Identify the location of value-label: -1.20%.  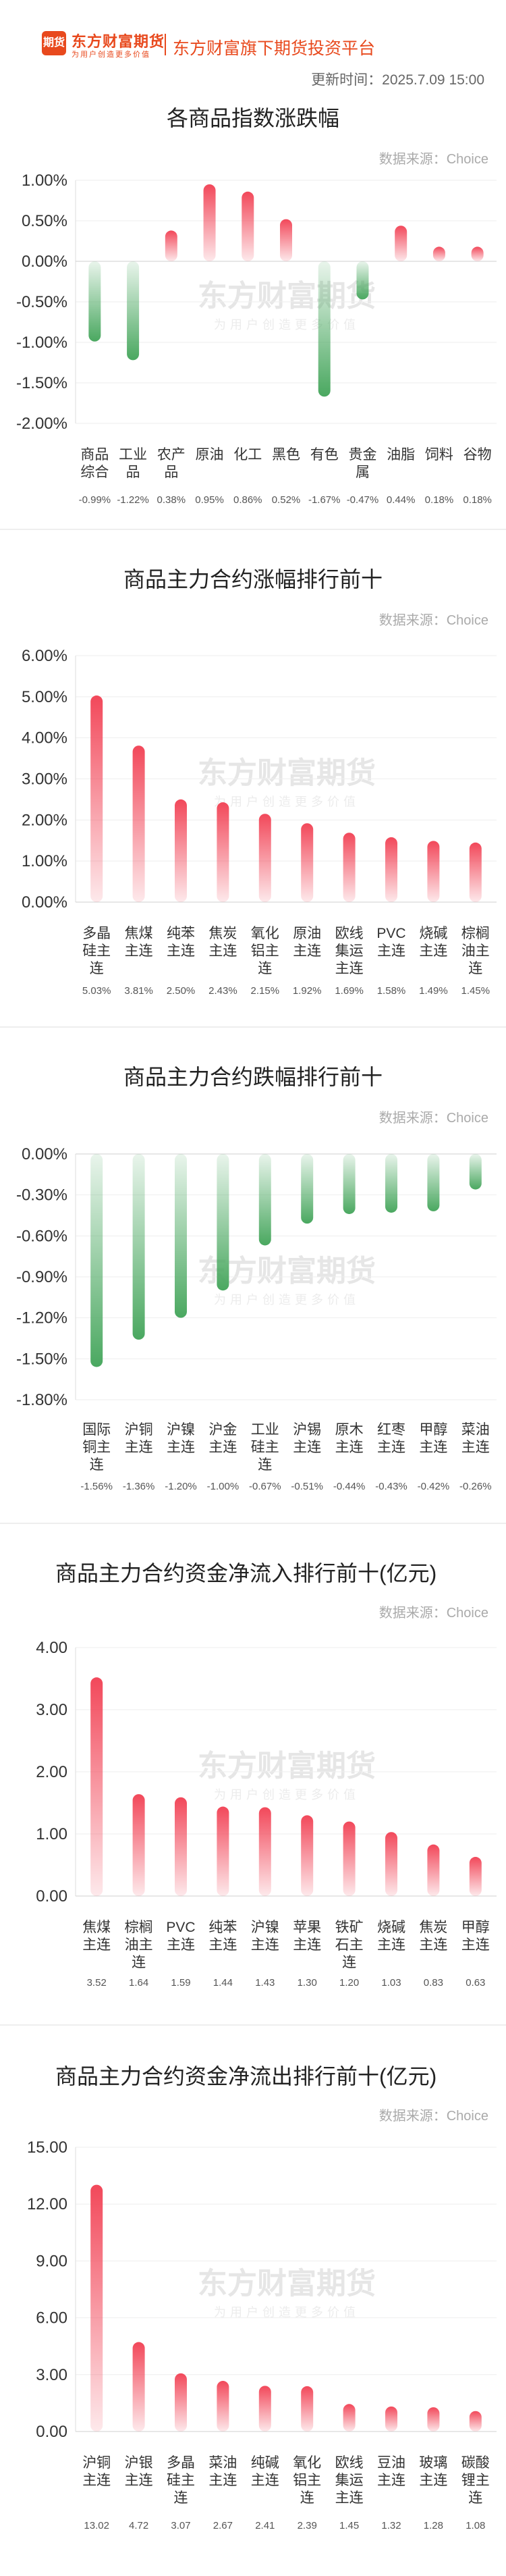
(181, 1486).